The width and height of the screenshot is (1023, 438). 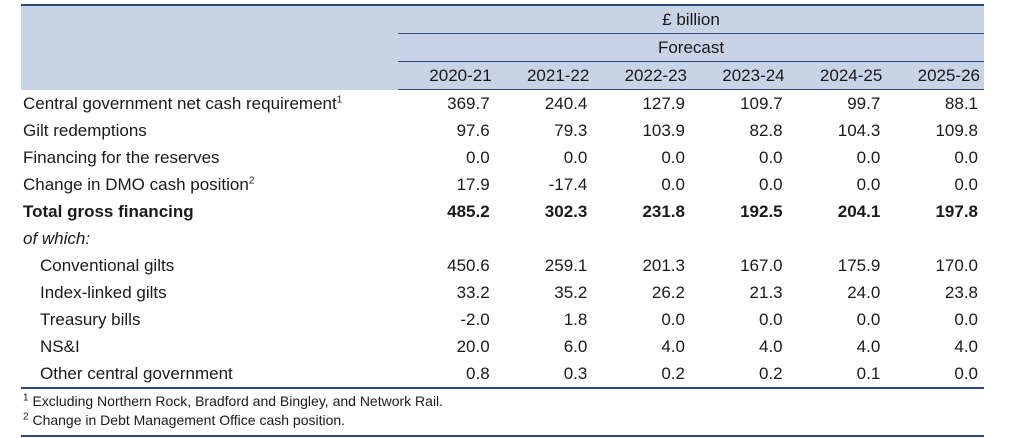 I want to click on value-cell: 109.7, so click(x=761, y=103).